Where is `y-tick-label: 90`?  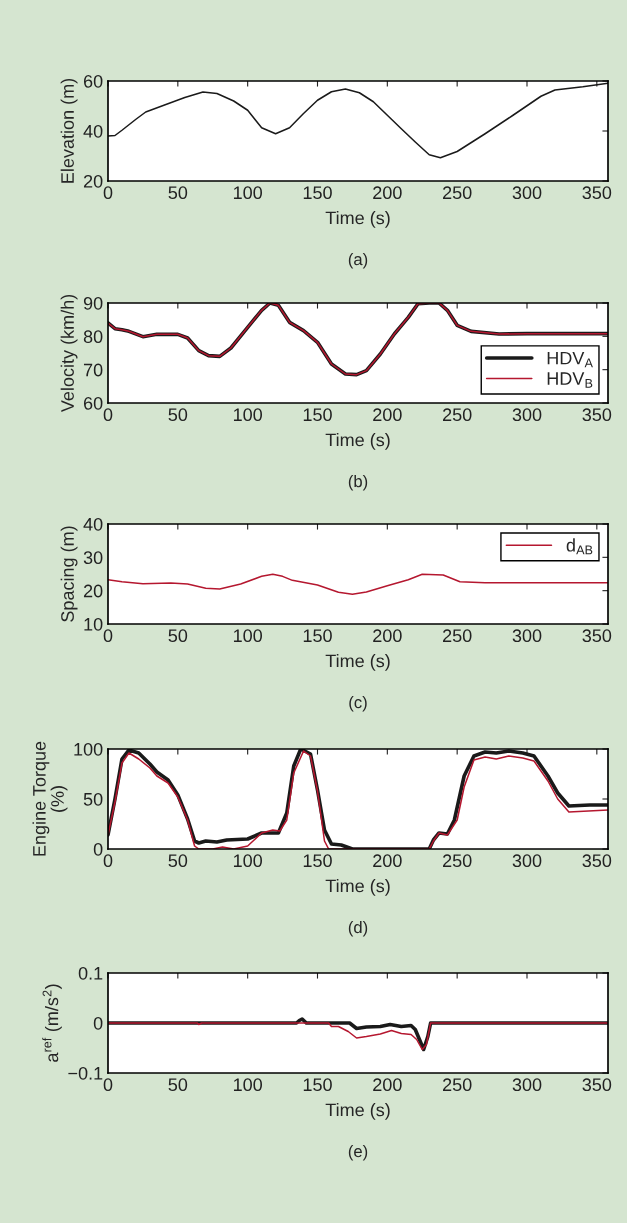 y-tick-label: 90 is located at coordinates (93, 303).